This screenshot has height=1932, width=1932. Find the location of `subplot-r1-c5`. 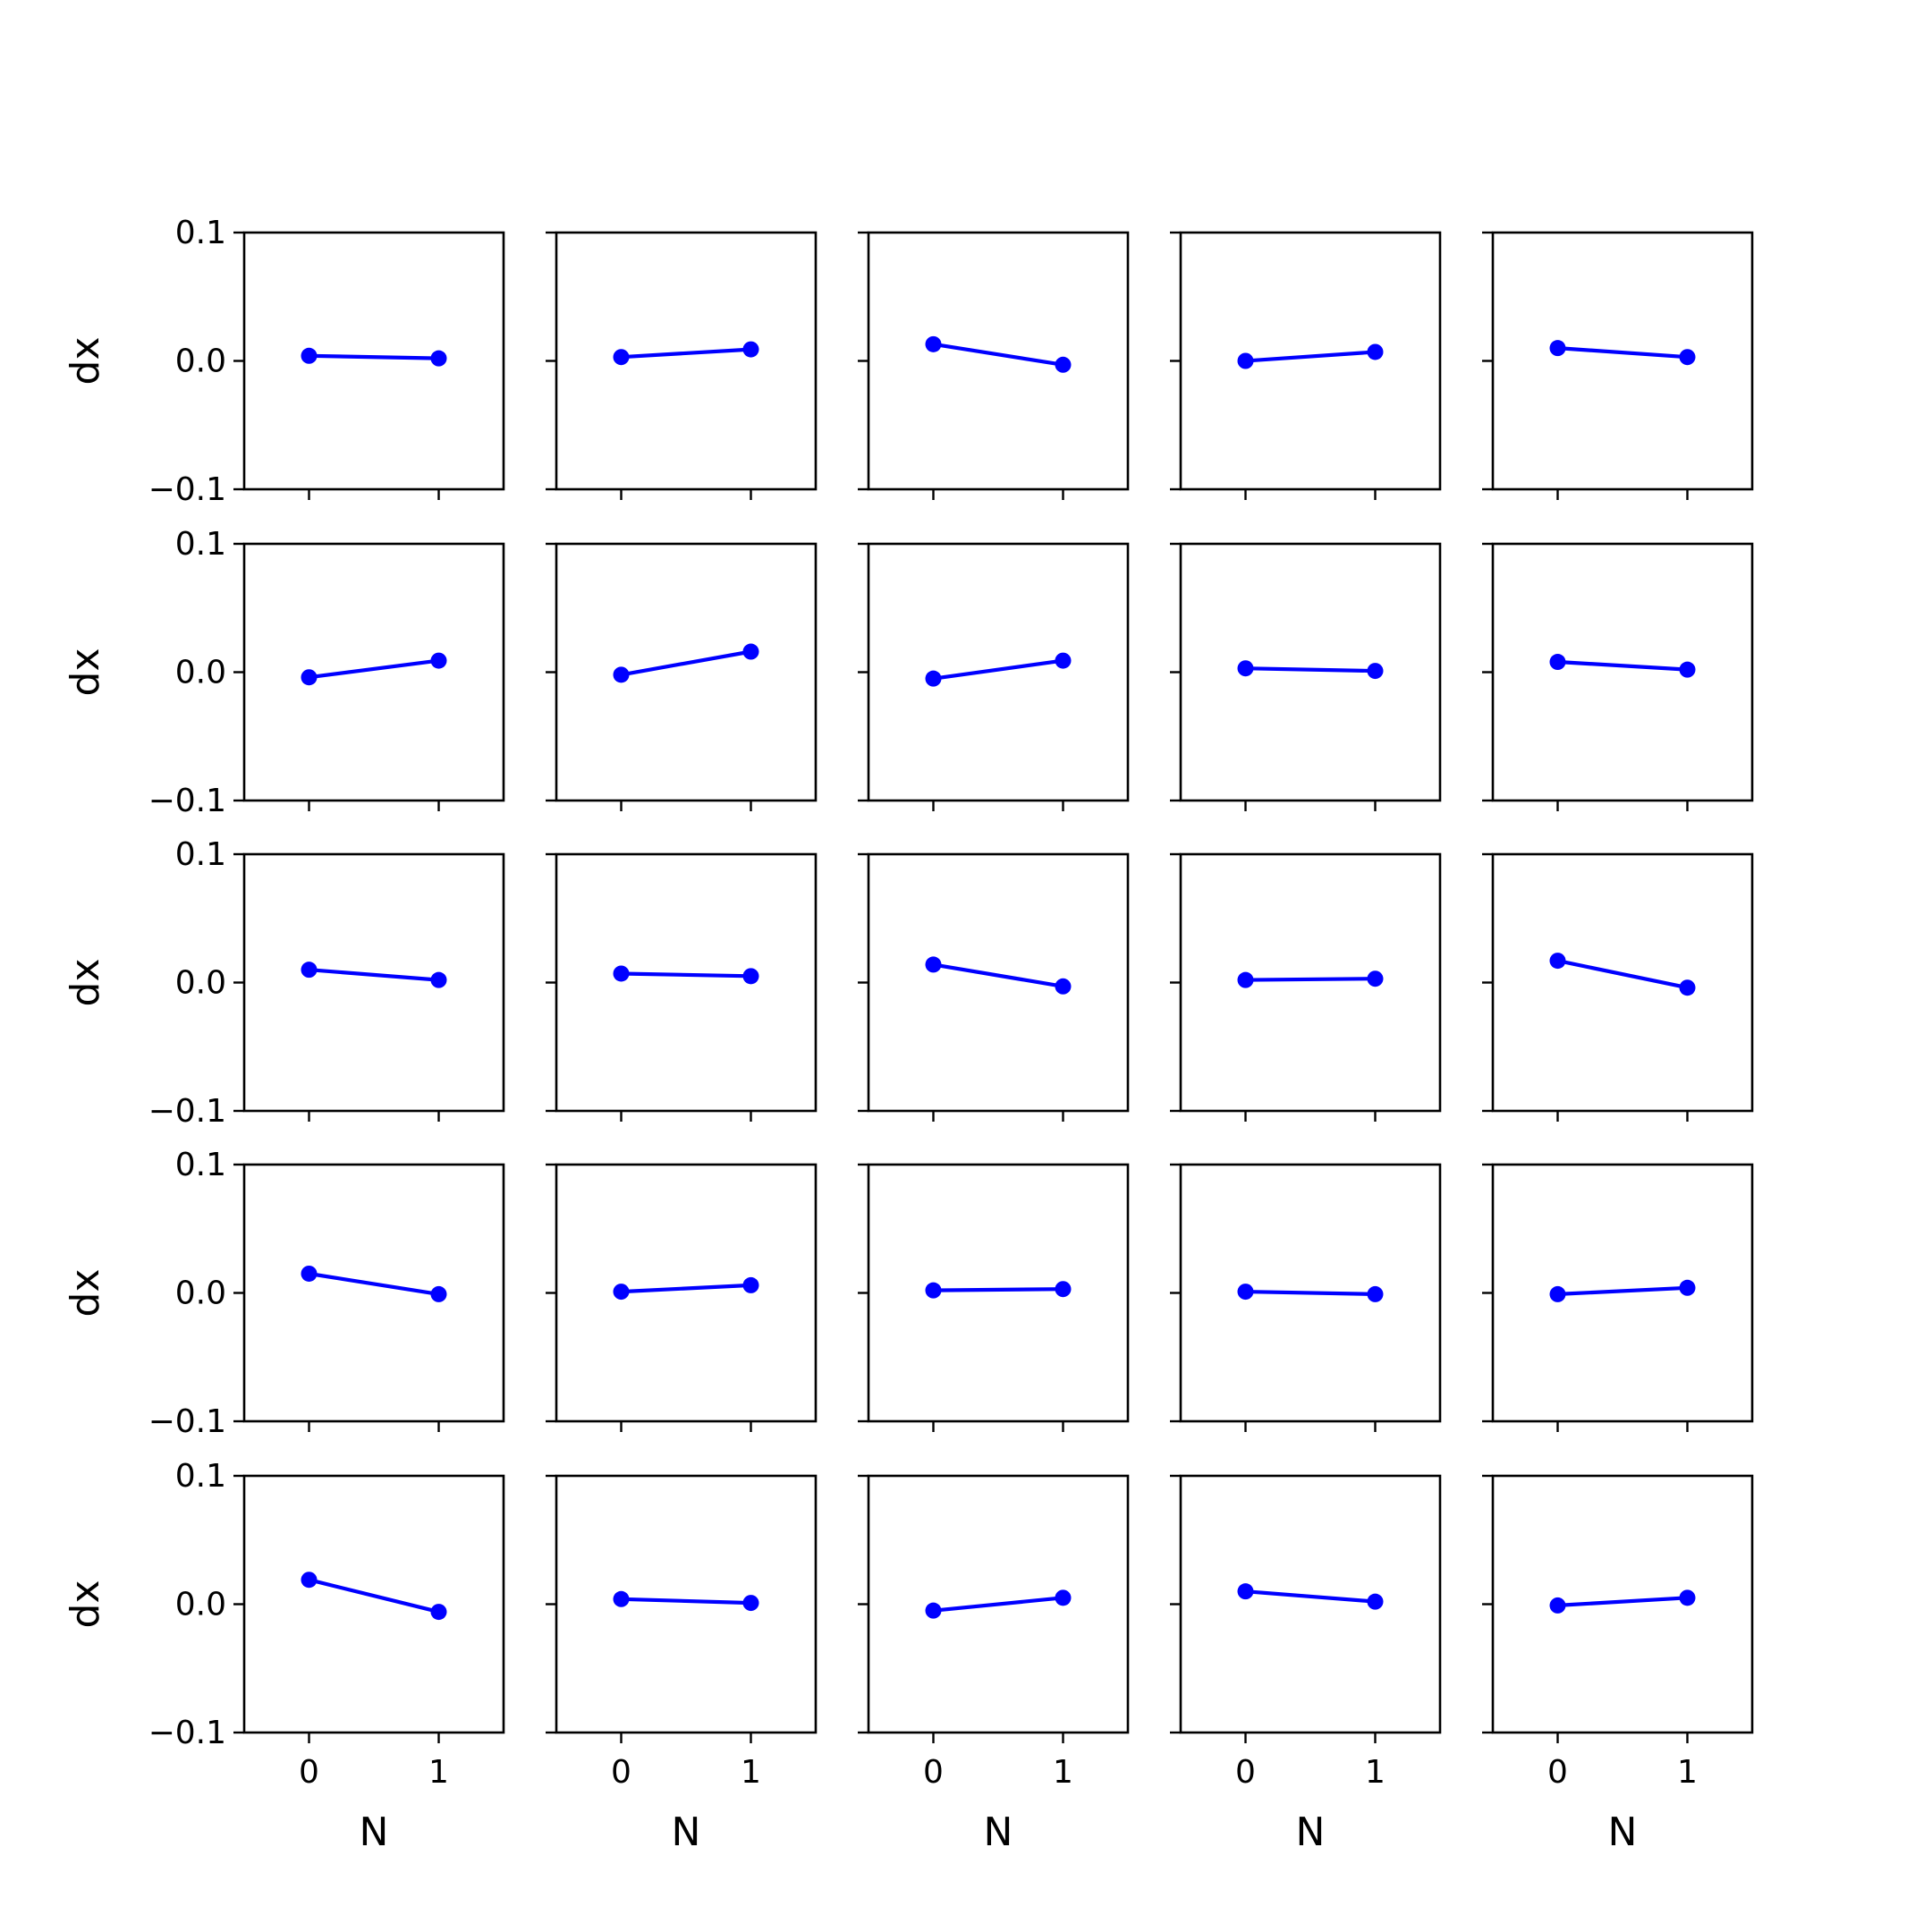

subplot-r1-c5 is located at coordinates (1618, 365).